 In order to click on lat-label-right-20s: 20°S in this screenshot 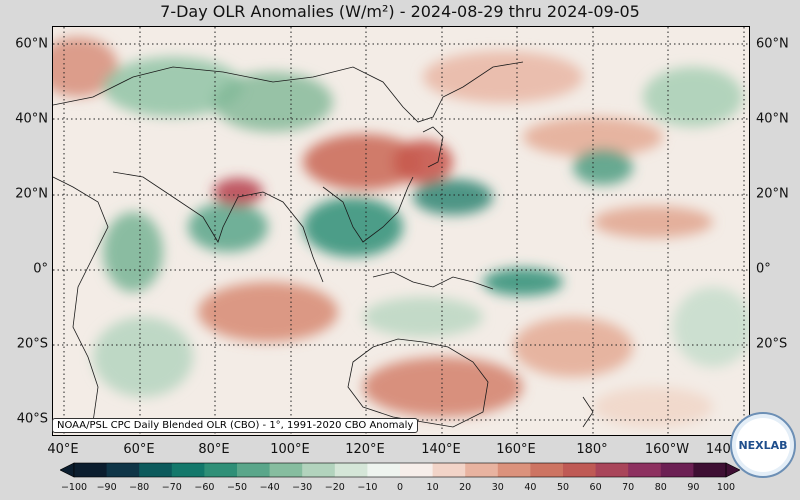, I will do `click(772, 344)`.